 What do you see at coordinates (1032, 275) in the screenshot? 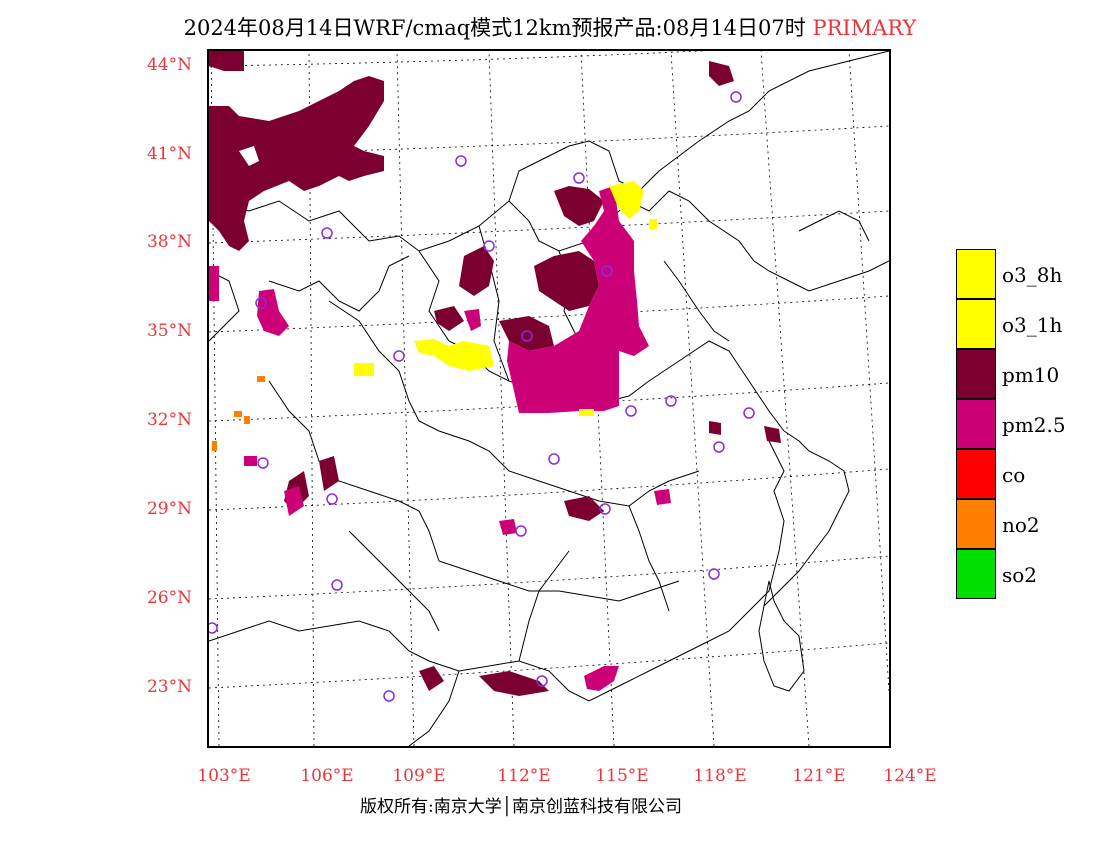
I see `legend-label-o3-8h: o3_8h` at bounding box center [1032, 275].